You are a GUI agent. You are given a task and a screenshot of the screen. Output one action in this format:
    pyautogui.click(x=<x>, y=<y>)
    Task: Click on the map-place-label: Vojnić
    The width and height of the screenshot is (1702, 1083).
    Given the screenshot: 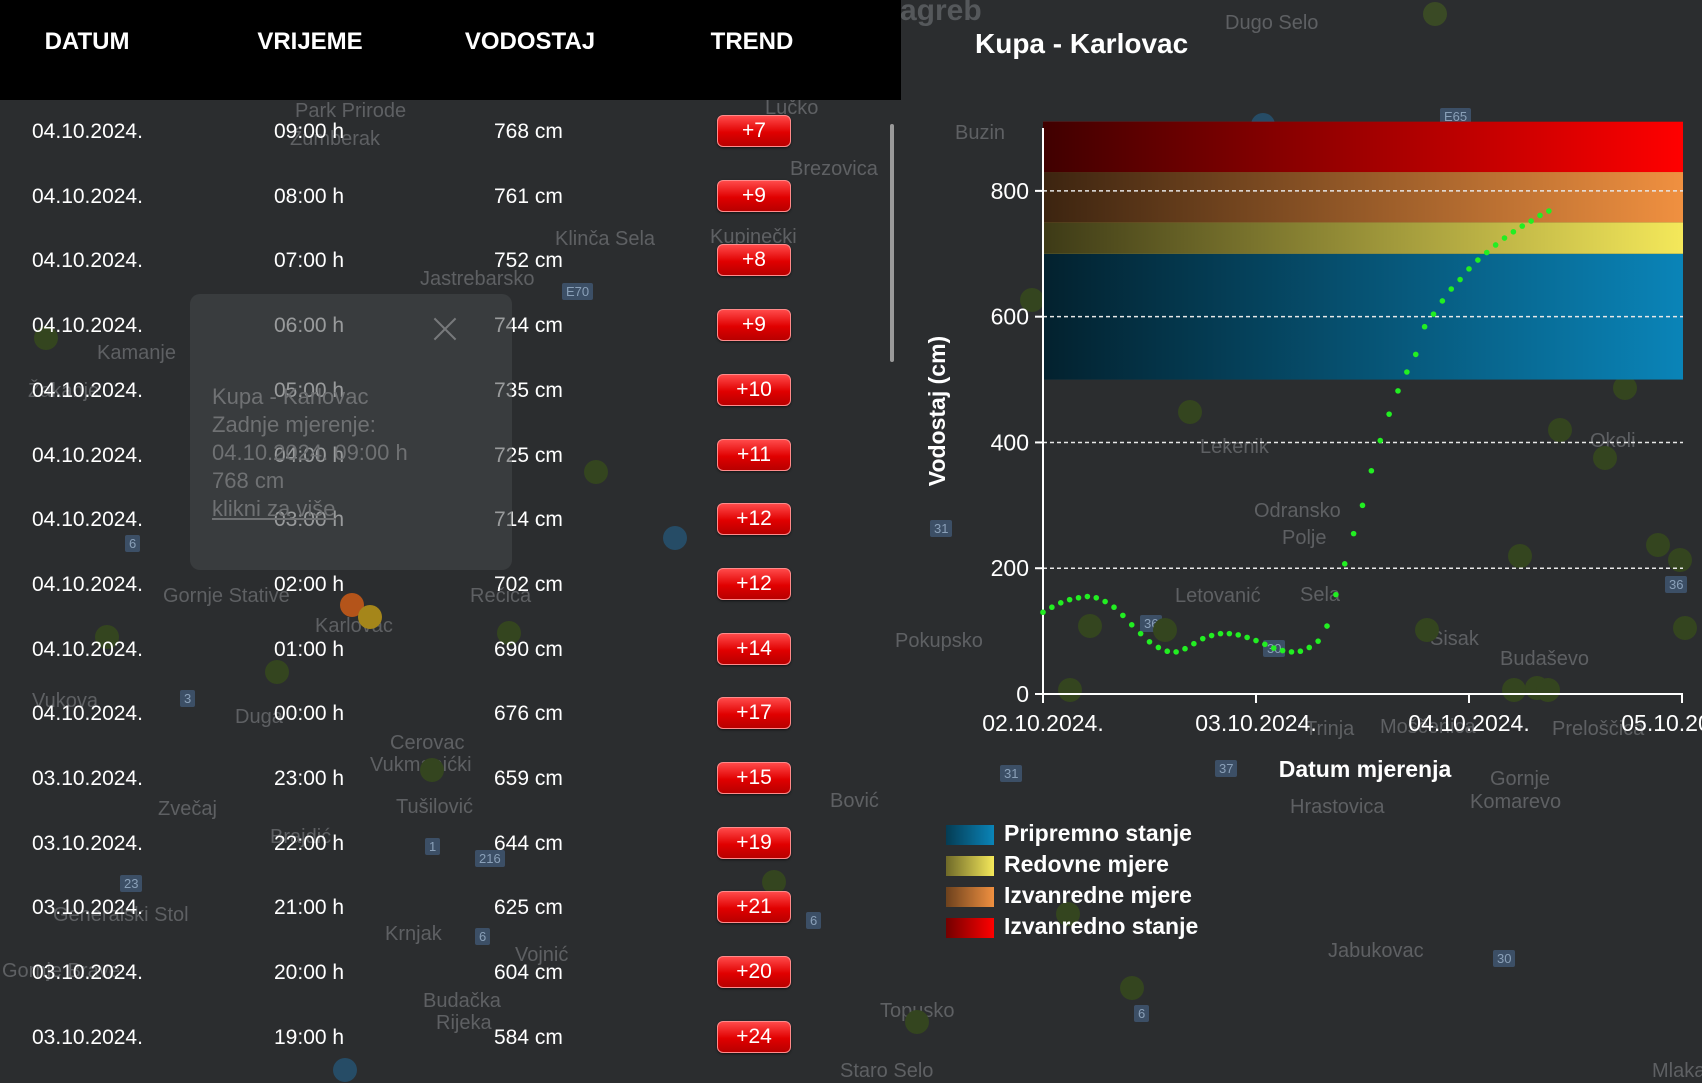 What is the action you would take?
    pyautogui.click(x=542, y=955)
    